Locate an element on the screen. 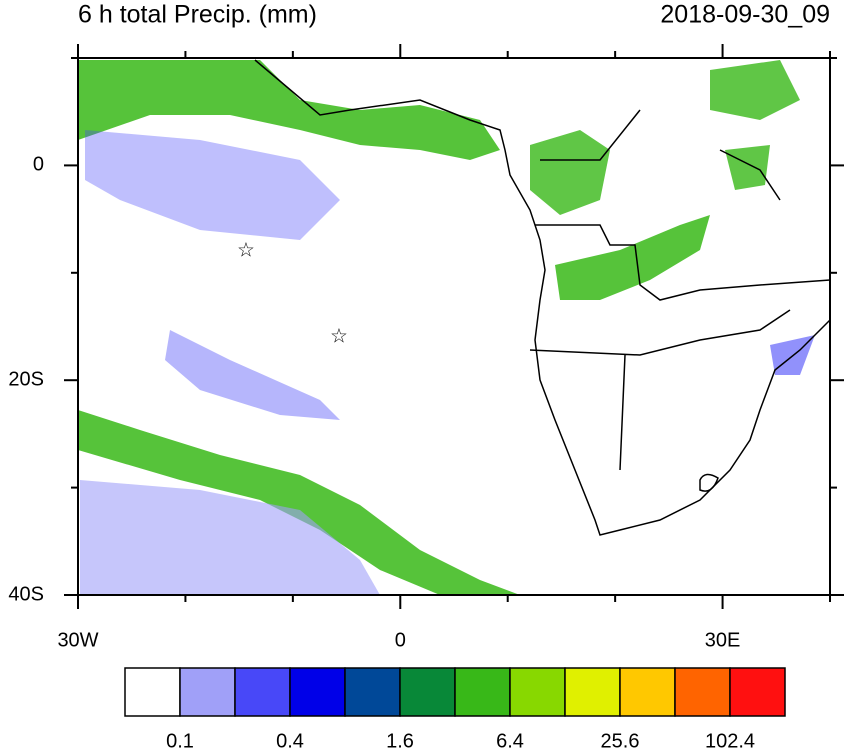 The height and width of the screenshot is (750, 850). colorbar-label: 0.4 is located at coordinates (290, 740).